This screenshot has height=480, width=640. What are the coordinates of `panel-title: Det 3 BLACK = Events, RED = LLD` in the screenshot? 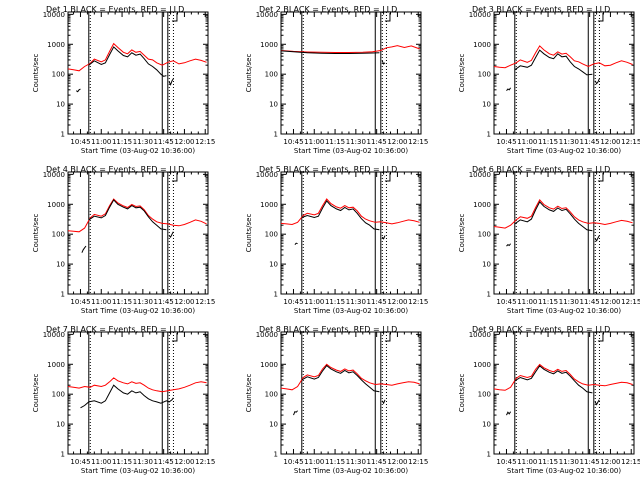 It's located at (541, 9).